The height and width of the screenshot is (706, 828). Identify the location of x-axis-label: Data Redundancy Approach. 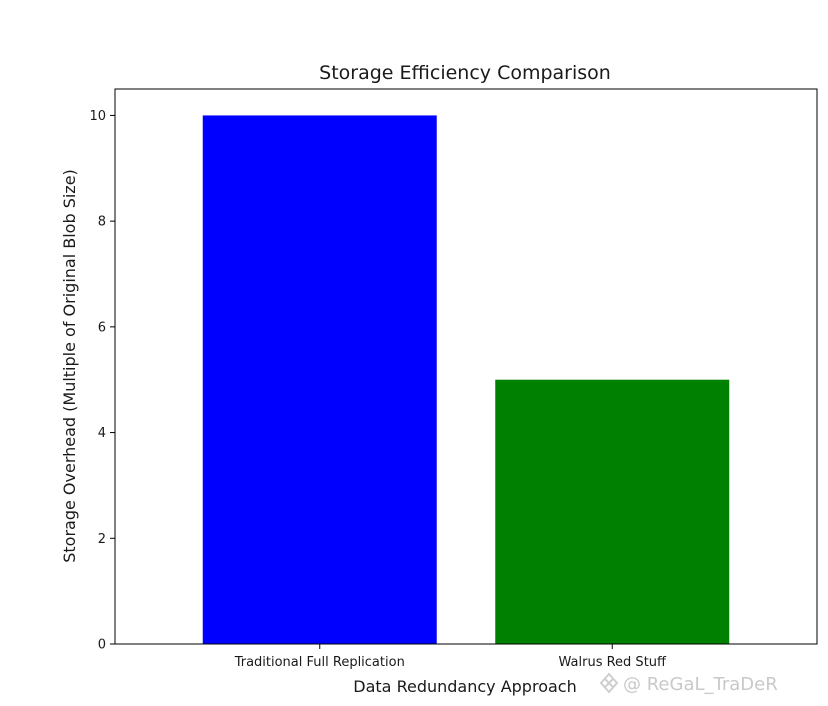
(464, 686).